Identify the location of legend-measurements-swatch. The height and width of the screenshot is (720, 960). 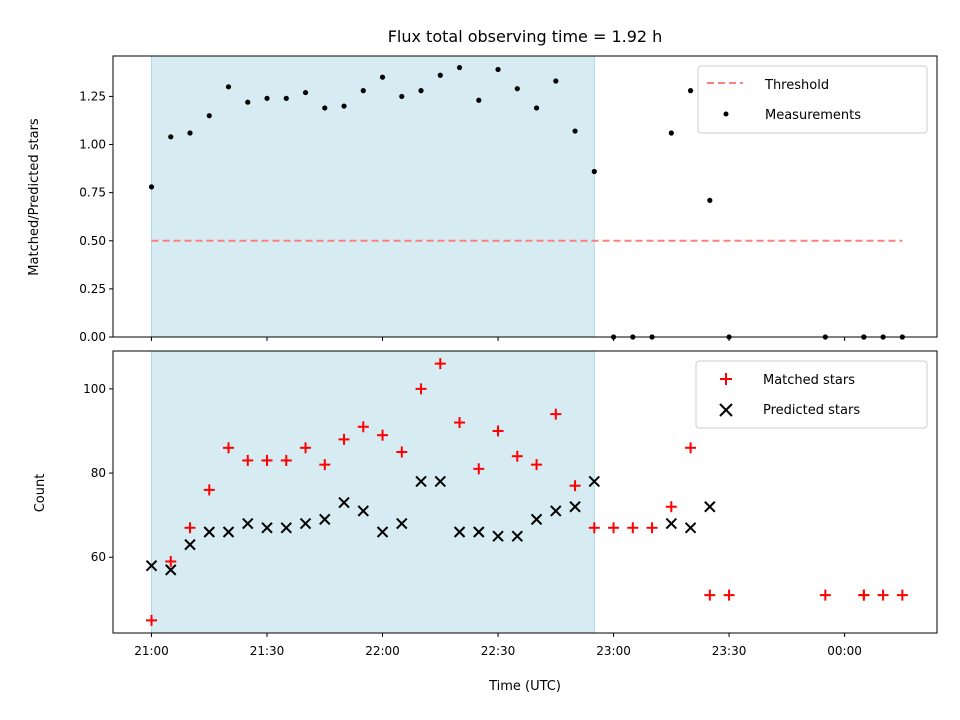
(726, 114).